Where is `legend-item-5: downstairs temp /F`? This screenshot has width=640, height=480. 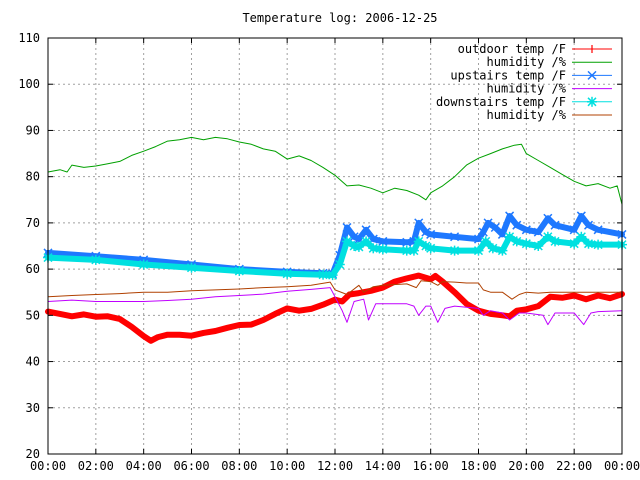 legend-item-5: downstairs temp /F is located at coordinates (524, 102).